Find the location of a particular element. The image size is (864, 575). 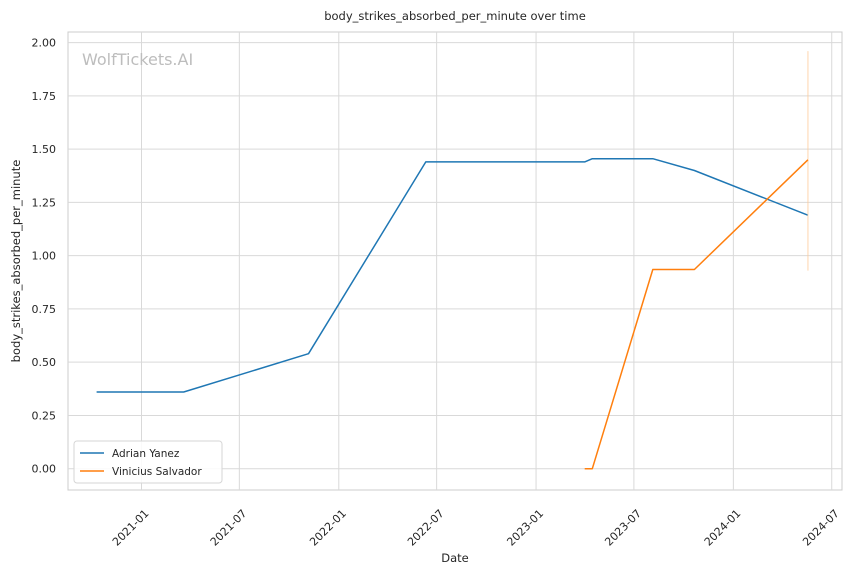

y-axis-label: body_strikes_absorbed_per_minute is located at coordinates (16, 261).